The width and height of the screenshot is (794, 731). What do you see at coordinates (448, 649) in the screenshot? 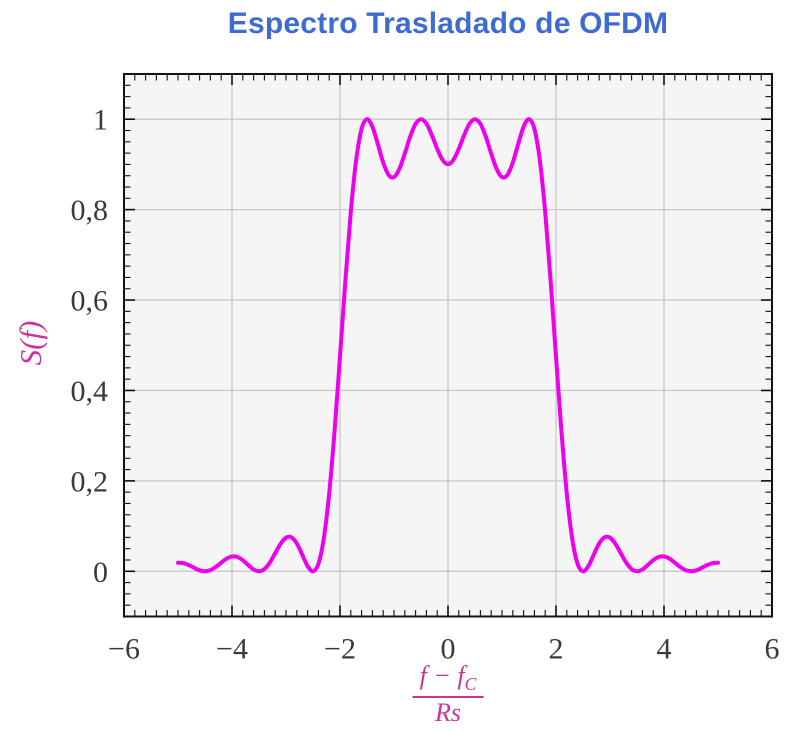
I see `x-tick-label: 0` at bounding box center [448, 649].